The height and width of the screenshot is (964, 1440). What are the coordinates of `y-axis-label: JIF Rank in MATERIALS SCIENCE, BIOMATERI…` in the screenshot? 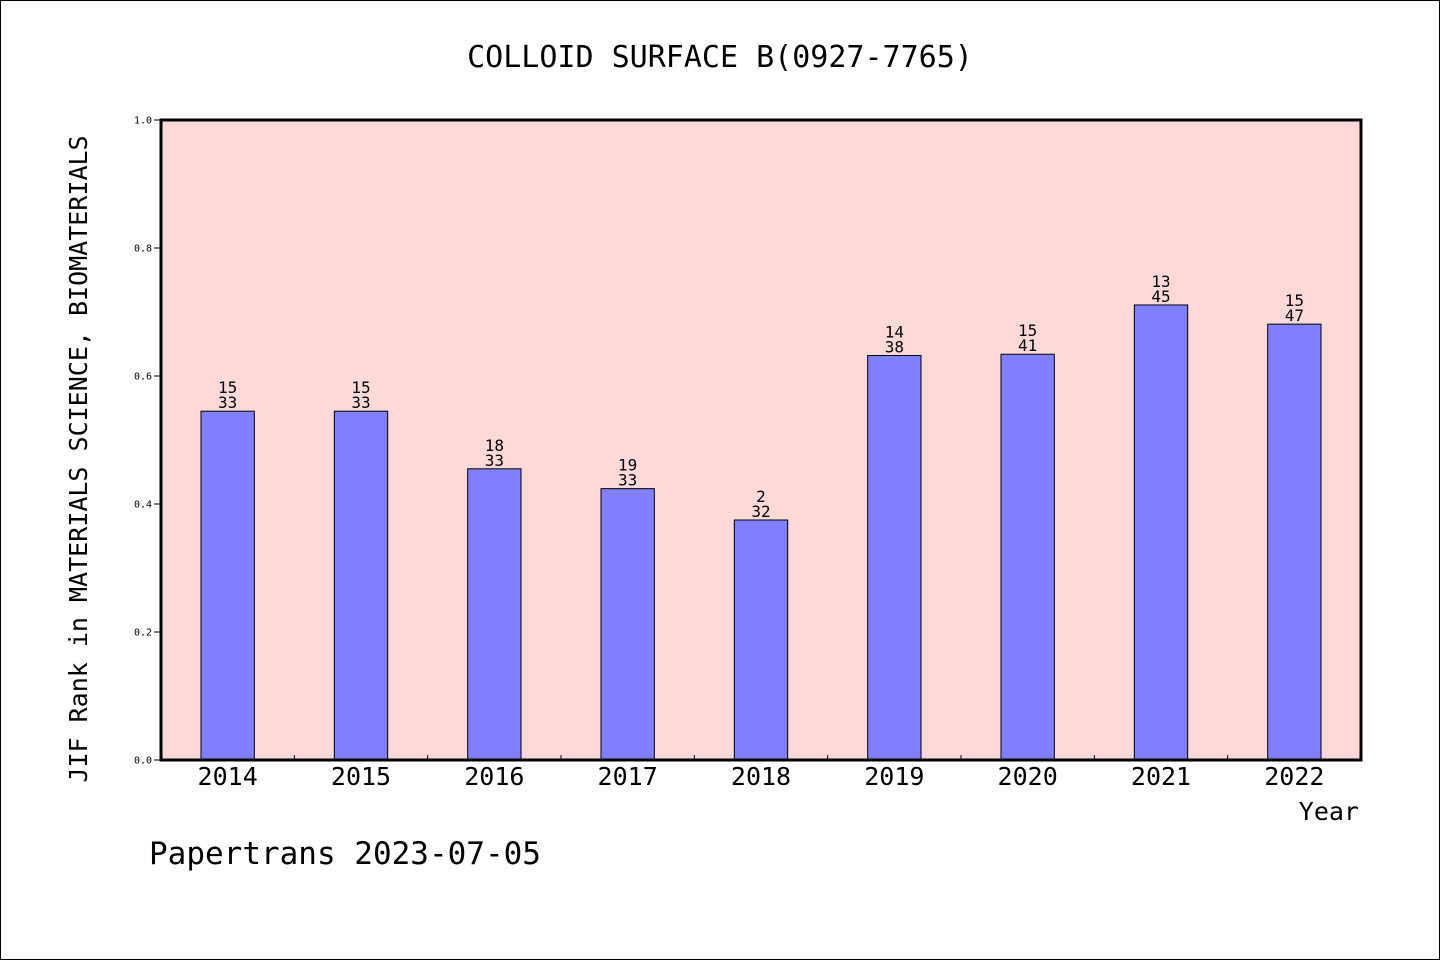 It's located at (78, 458).